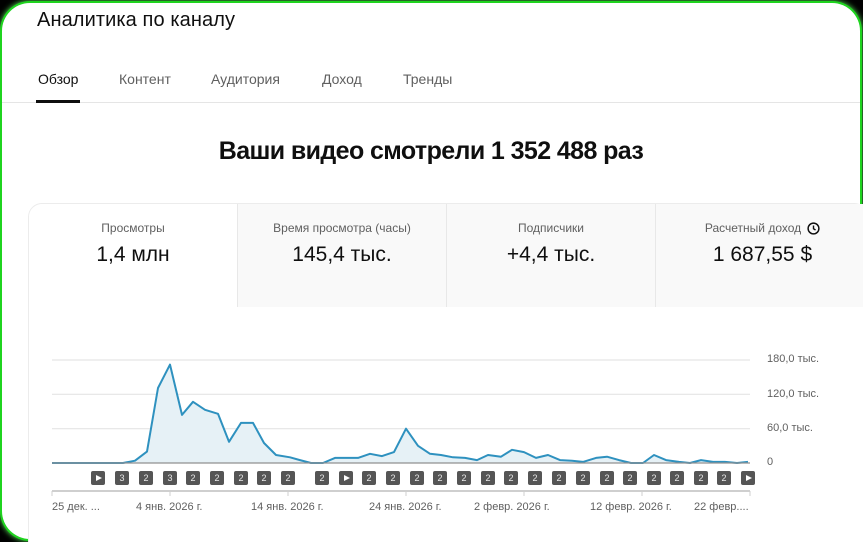  I want to click on tab-revenue: Доход, so click(342, 79).